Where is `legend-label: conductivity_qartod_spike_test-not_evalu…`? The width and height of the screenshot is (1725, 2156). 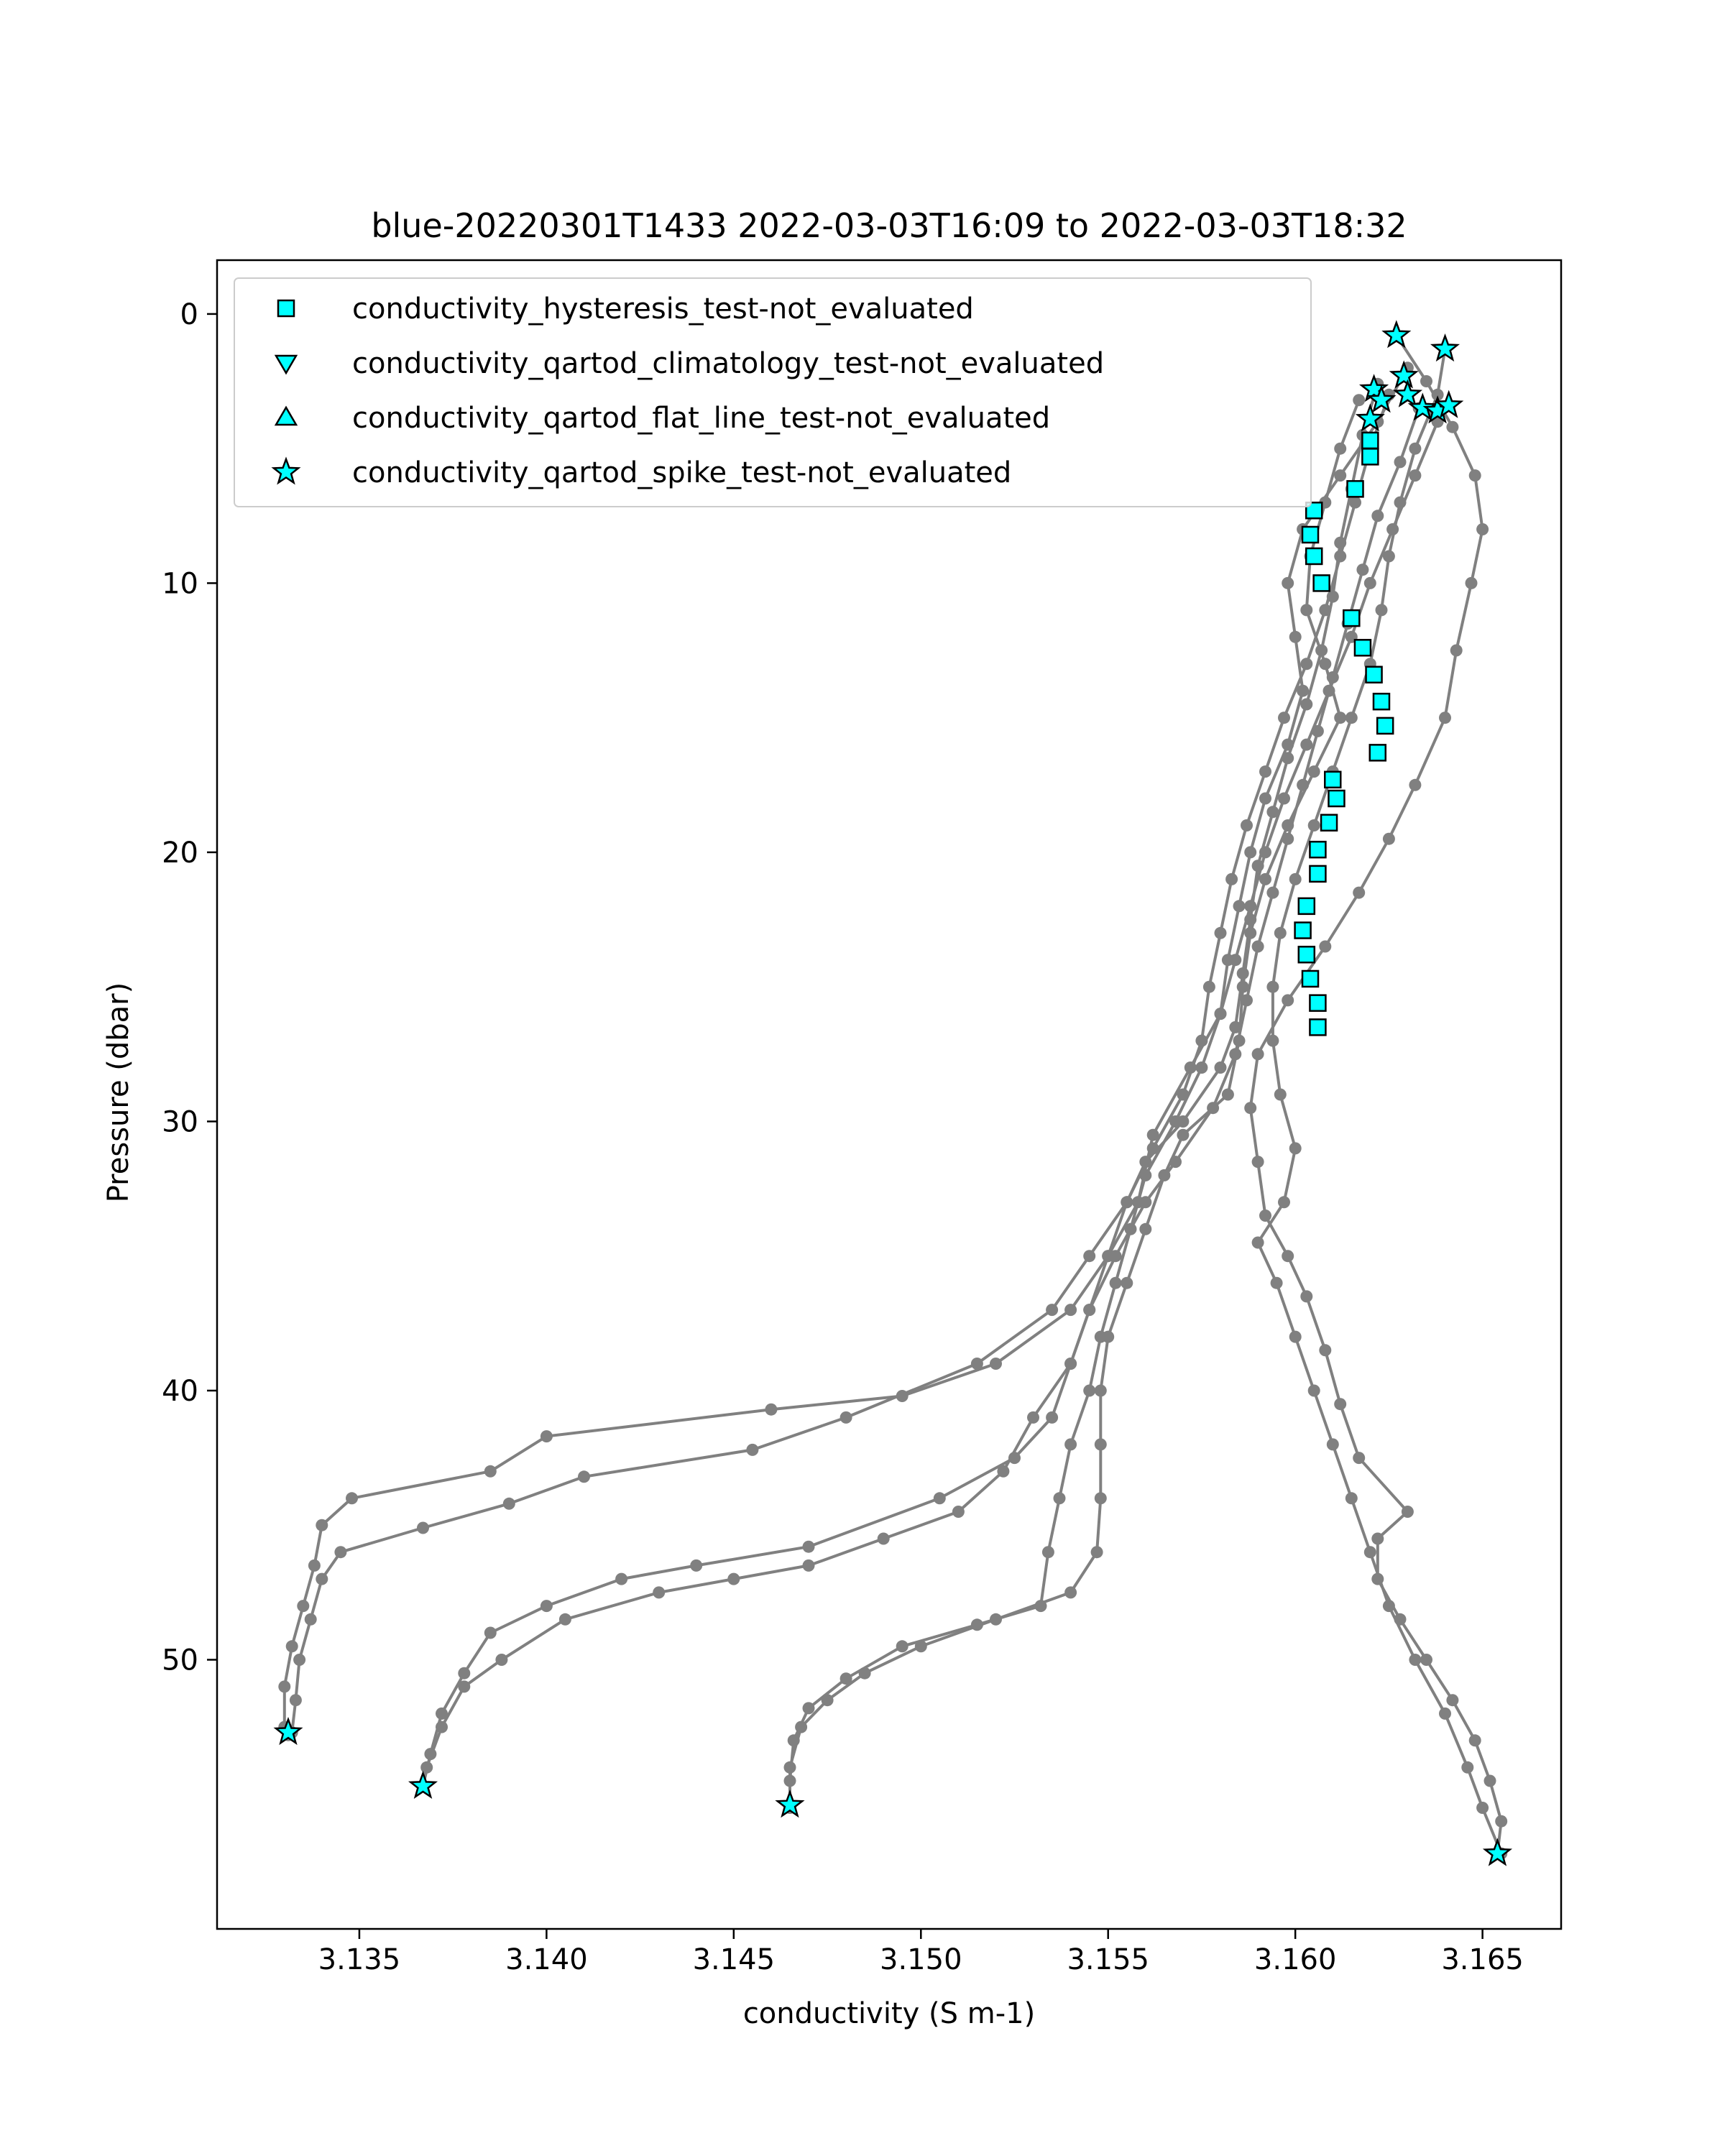 legend-label: conductivity_qartod_spike_test-not_evalu… is located at coordinates (681, 472).